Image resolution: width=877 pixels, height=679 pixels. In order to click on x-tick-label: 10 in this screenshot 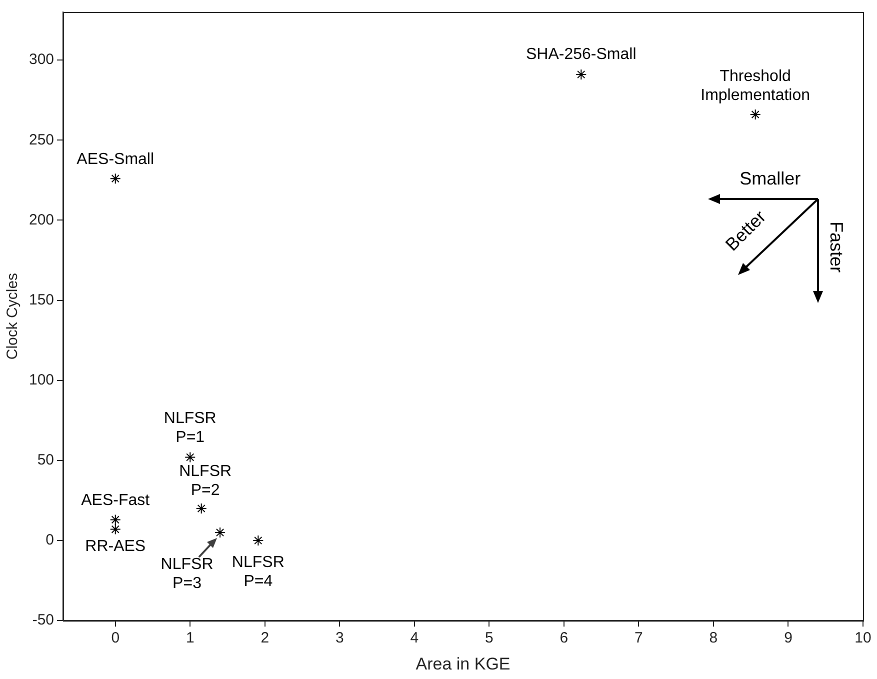, I will do `click(863, 638)`.